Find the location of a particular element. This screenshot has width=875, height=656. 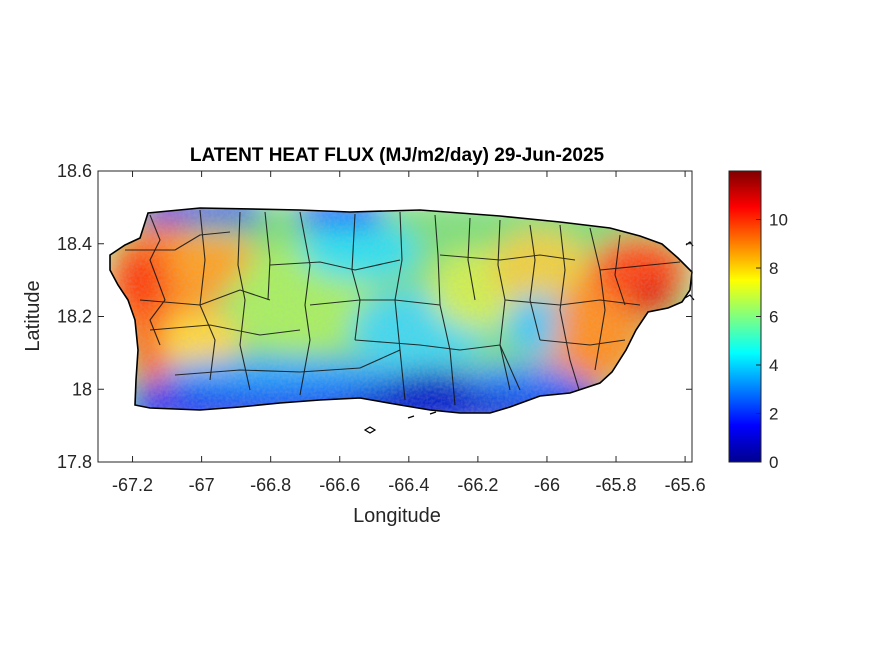

x-tick-label: -65.8 is located at coordinates (616, 485).